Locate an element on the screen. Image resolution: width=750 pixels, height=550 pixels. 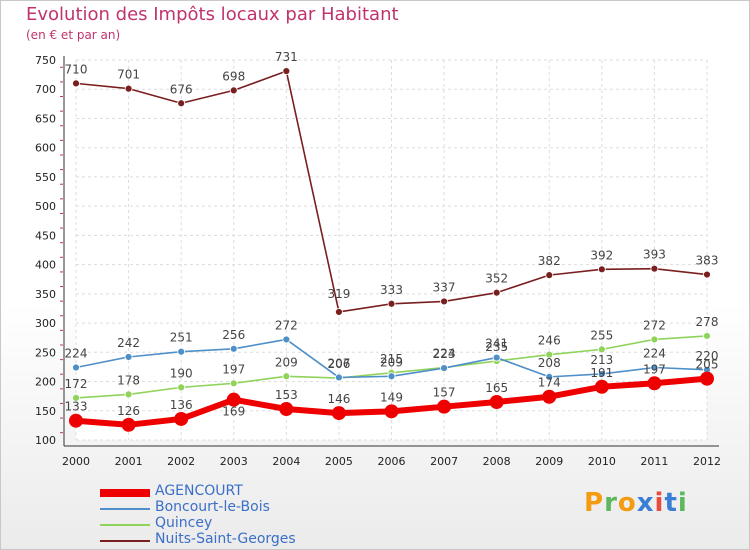
data-label: 153 is located at coordinates (286, 395).